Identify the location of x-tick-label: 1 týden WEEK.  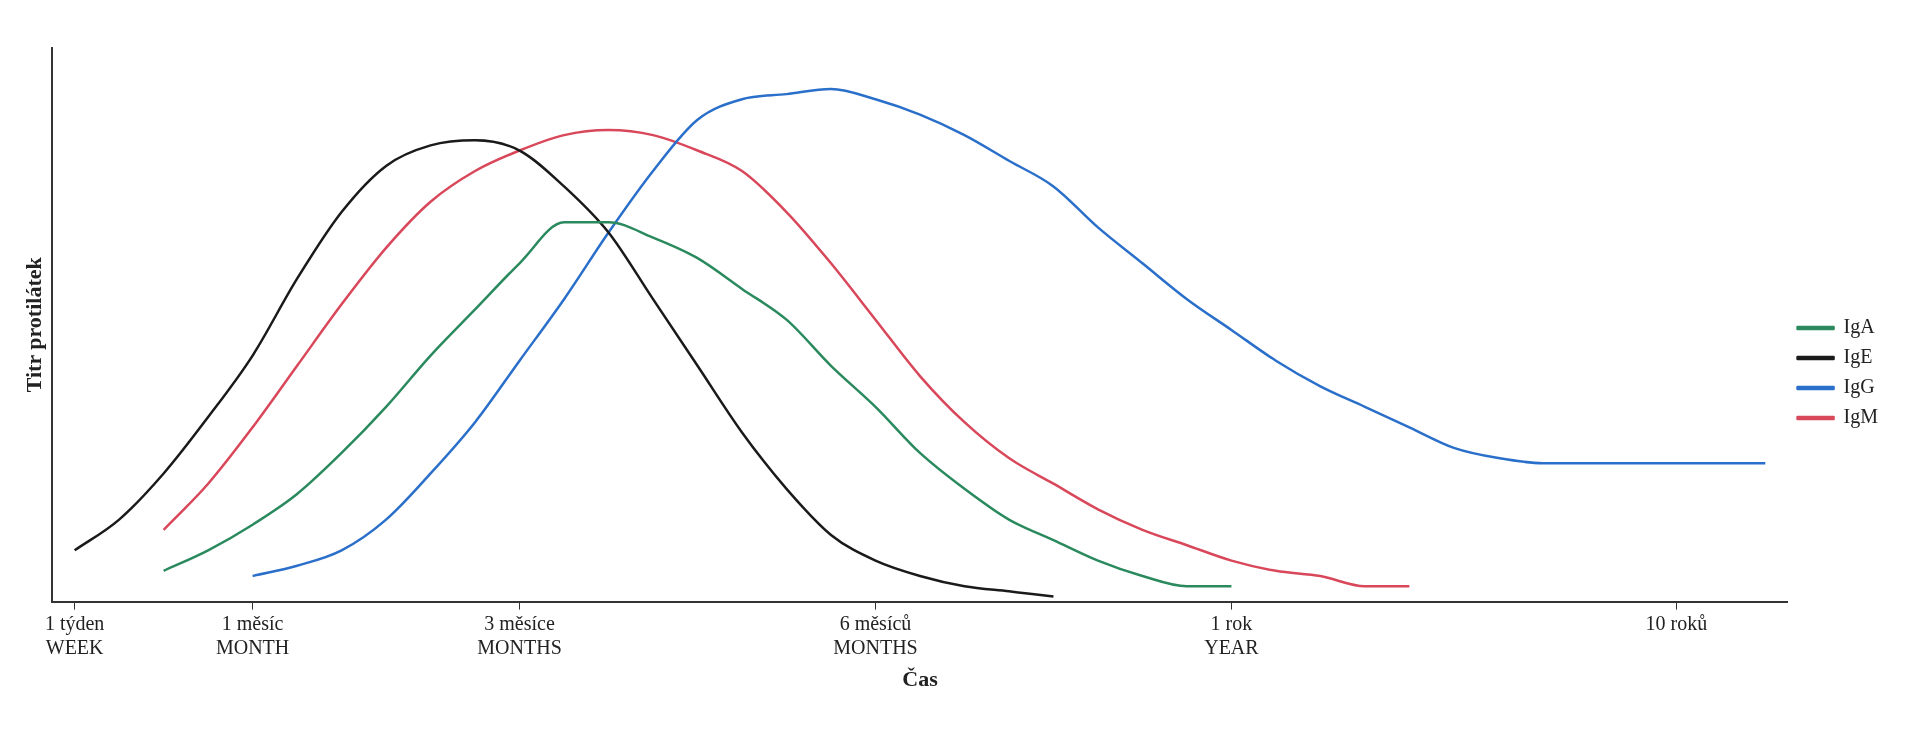
(74, 634).